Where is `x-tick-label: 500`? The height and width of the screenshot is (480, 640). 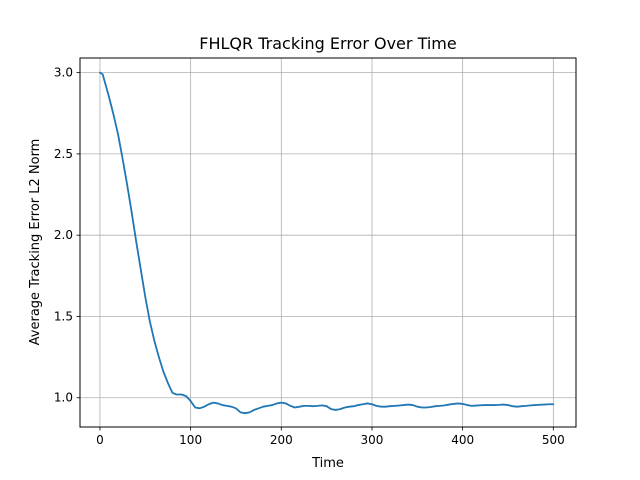 x-tick-label: 500 is located at coordinates (553, 440).